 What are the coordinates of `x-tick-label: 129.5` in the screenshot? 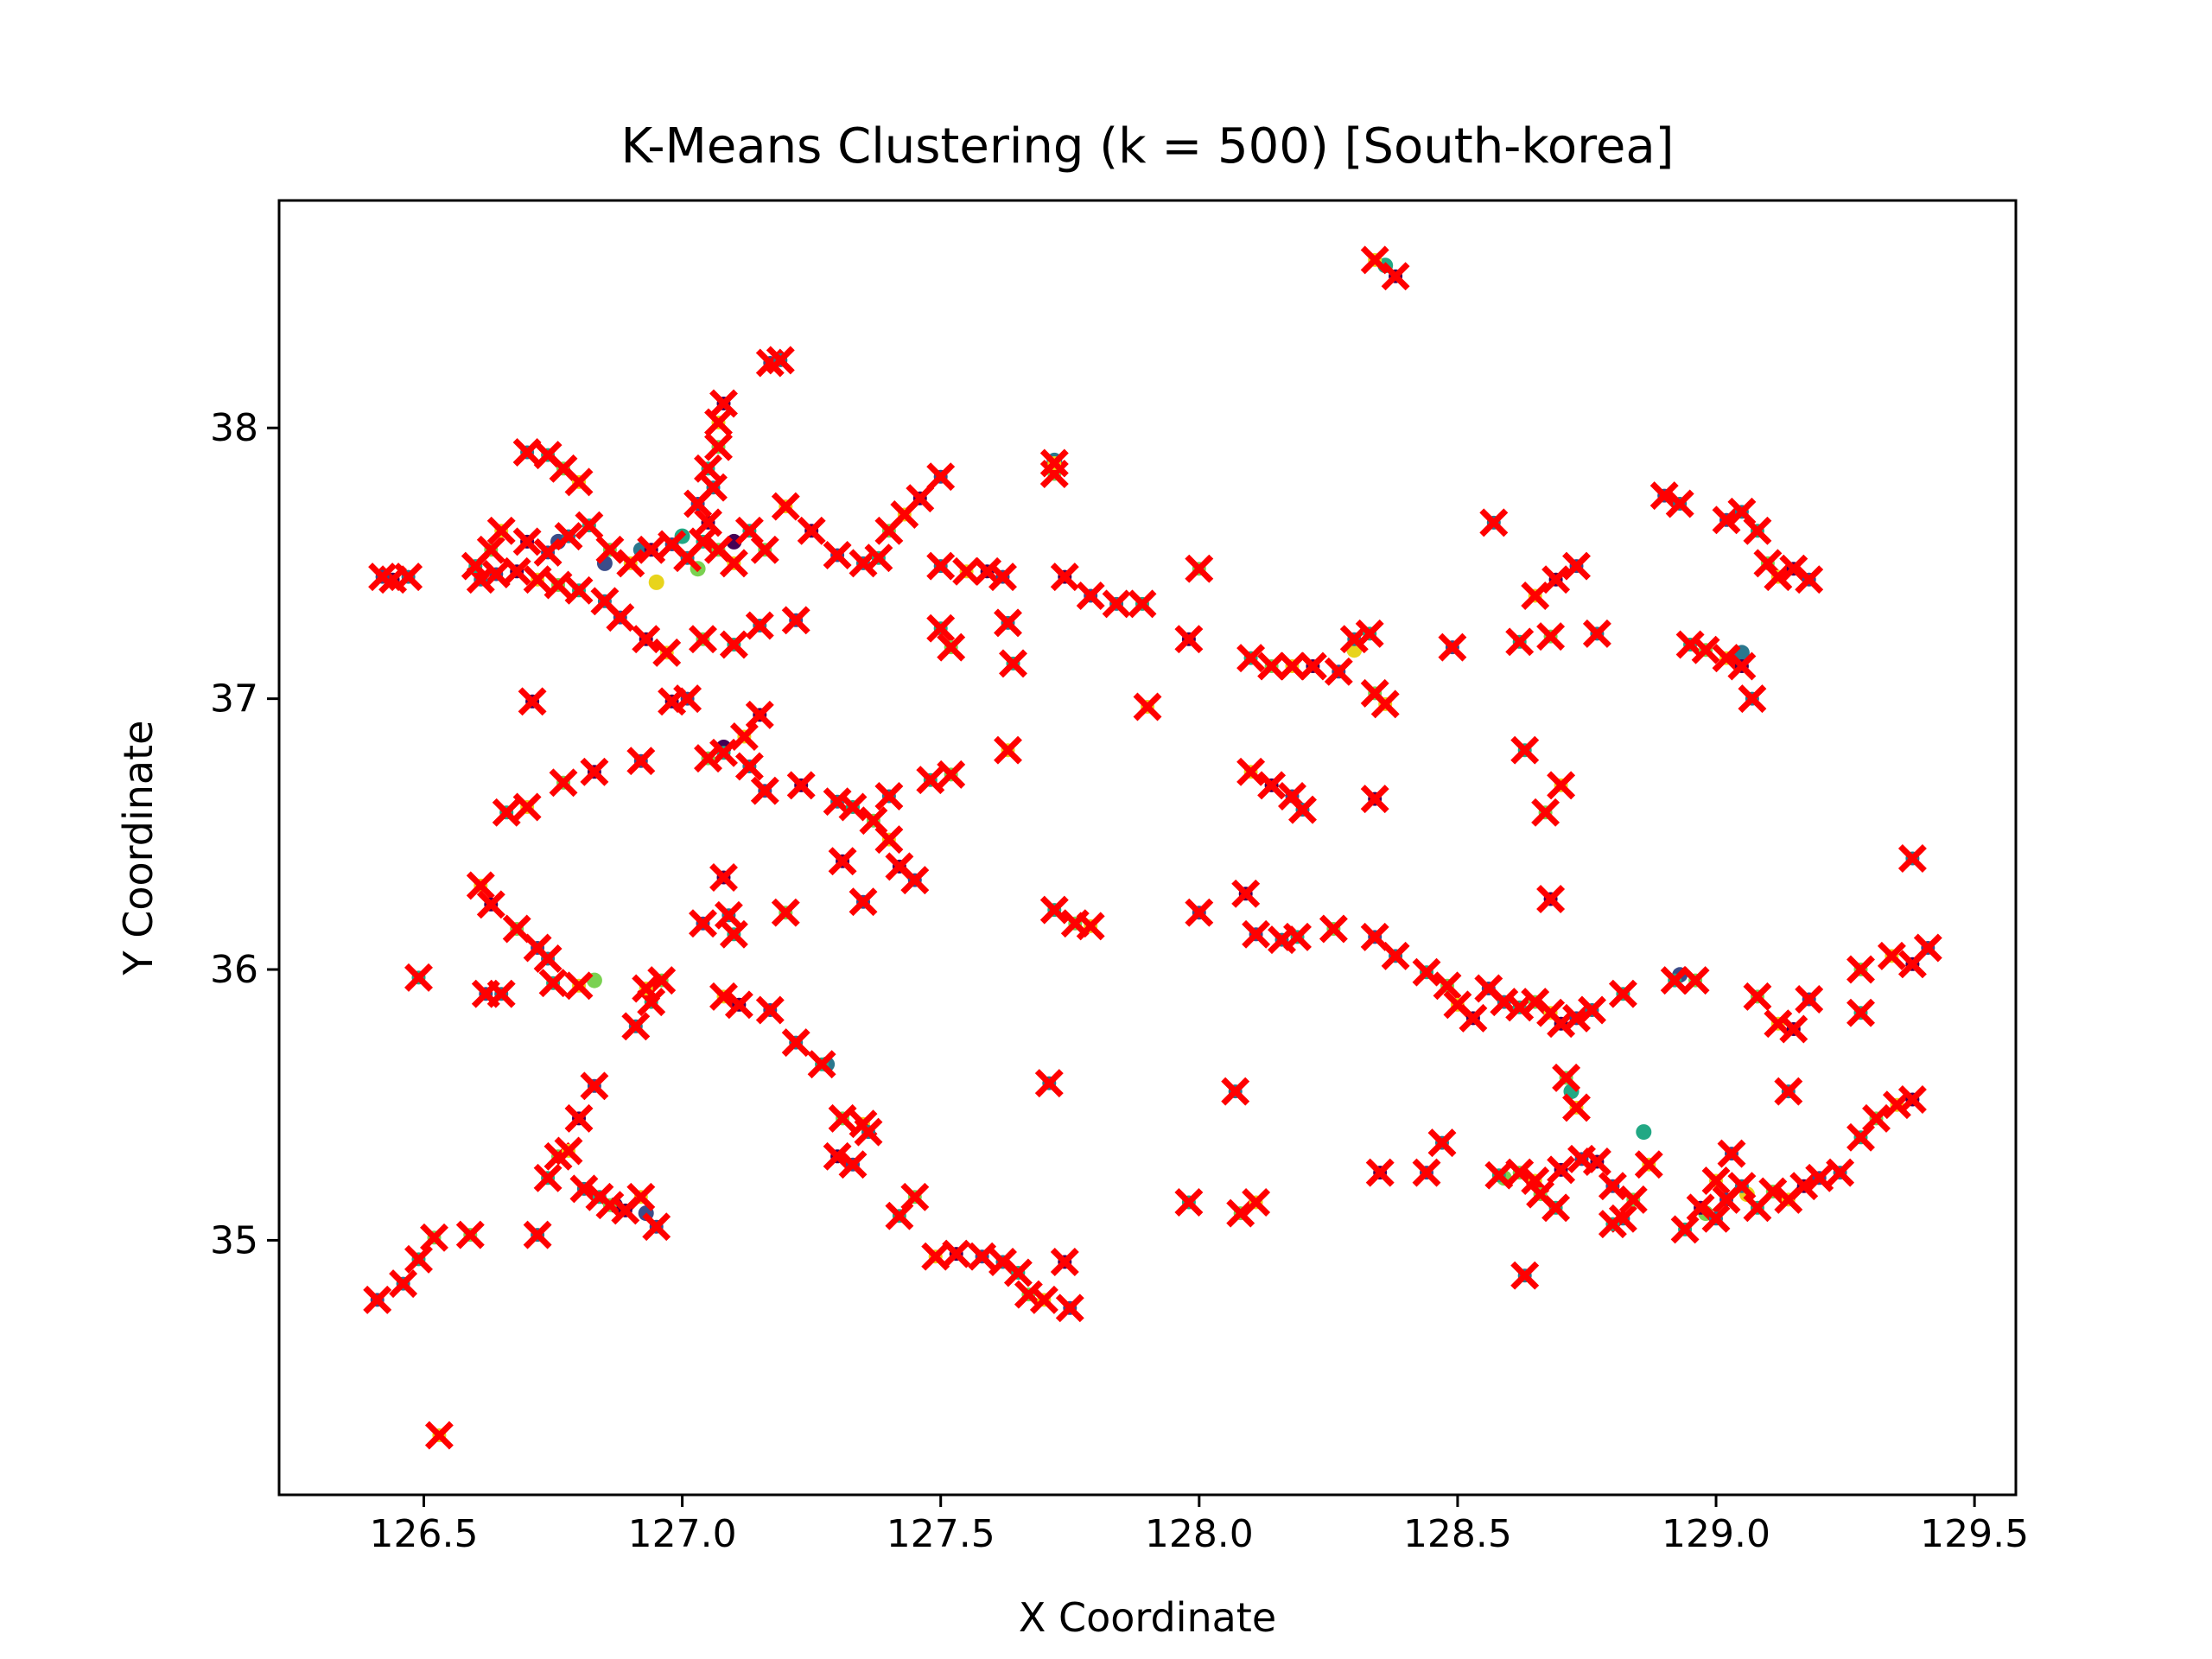 It's located at (1974, 1534).